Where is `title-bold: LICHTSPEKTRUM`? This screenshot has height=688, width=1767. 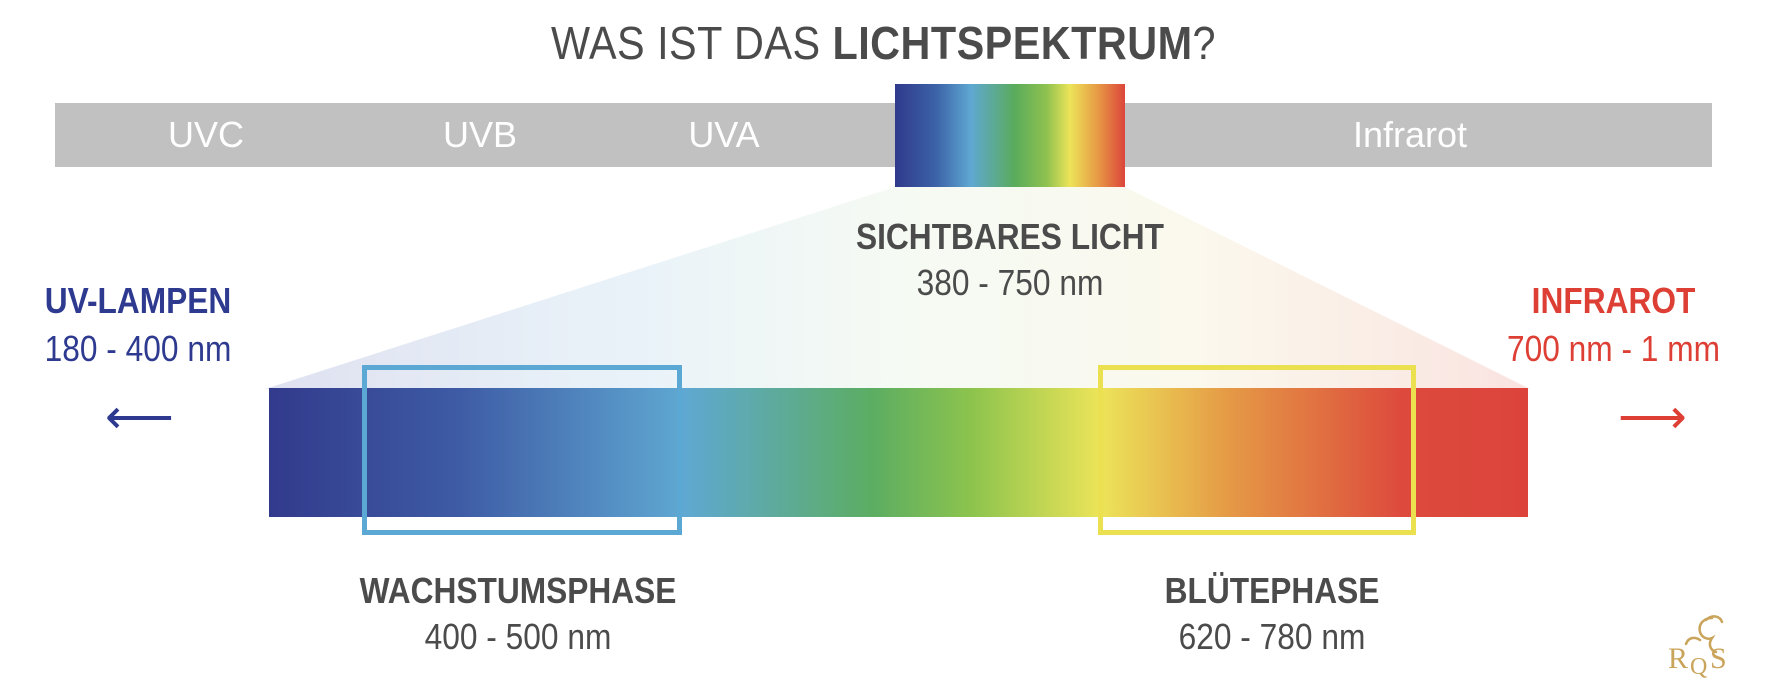
title-bold: LICHTSPEKTRUM is located at coordinates (1012, 43).